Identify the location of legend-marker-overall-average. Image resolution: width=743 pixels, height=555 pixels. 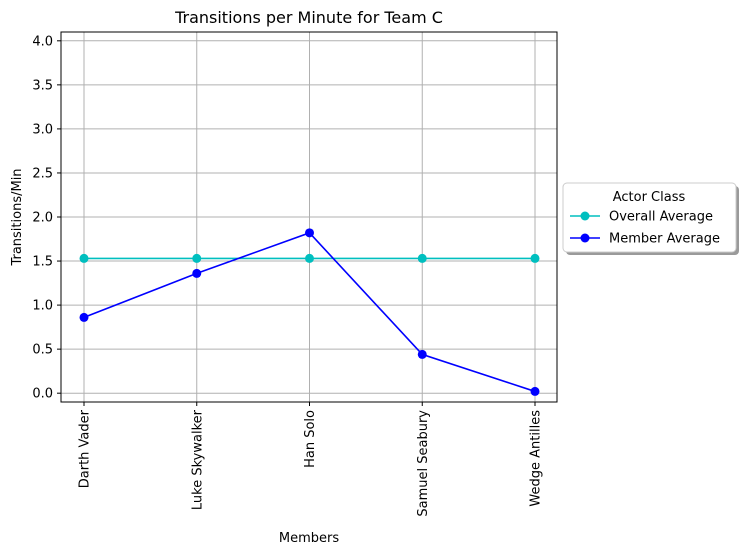
(585, 216).